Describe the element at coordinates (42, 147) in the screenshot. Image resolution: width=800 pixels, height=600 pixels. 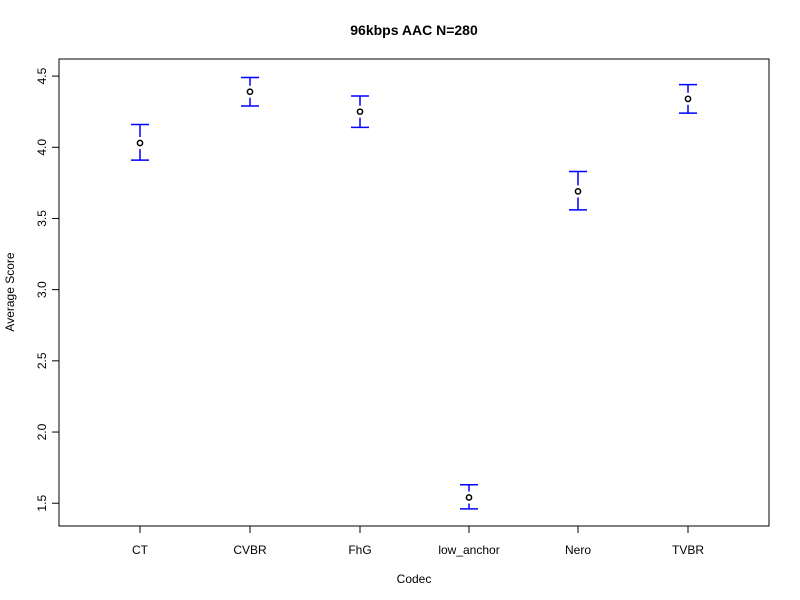
I see `y-tick-label: 4.0` at that location.